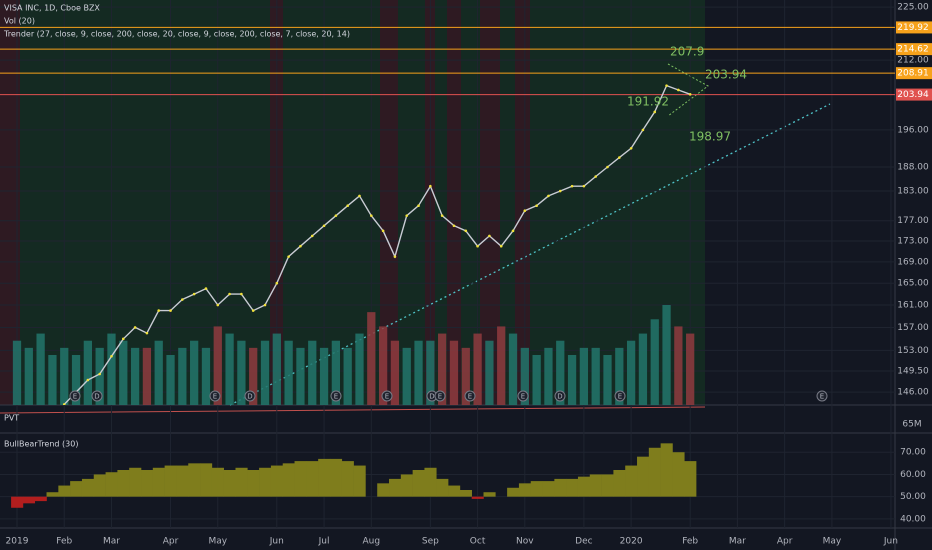 The height and width of the screenshot is (550, 932). Describe the element at coordinates (890, 542) in the screenshot. I see `x-tick-label: Jun` at that location.